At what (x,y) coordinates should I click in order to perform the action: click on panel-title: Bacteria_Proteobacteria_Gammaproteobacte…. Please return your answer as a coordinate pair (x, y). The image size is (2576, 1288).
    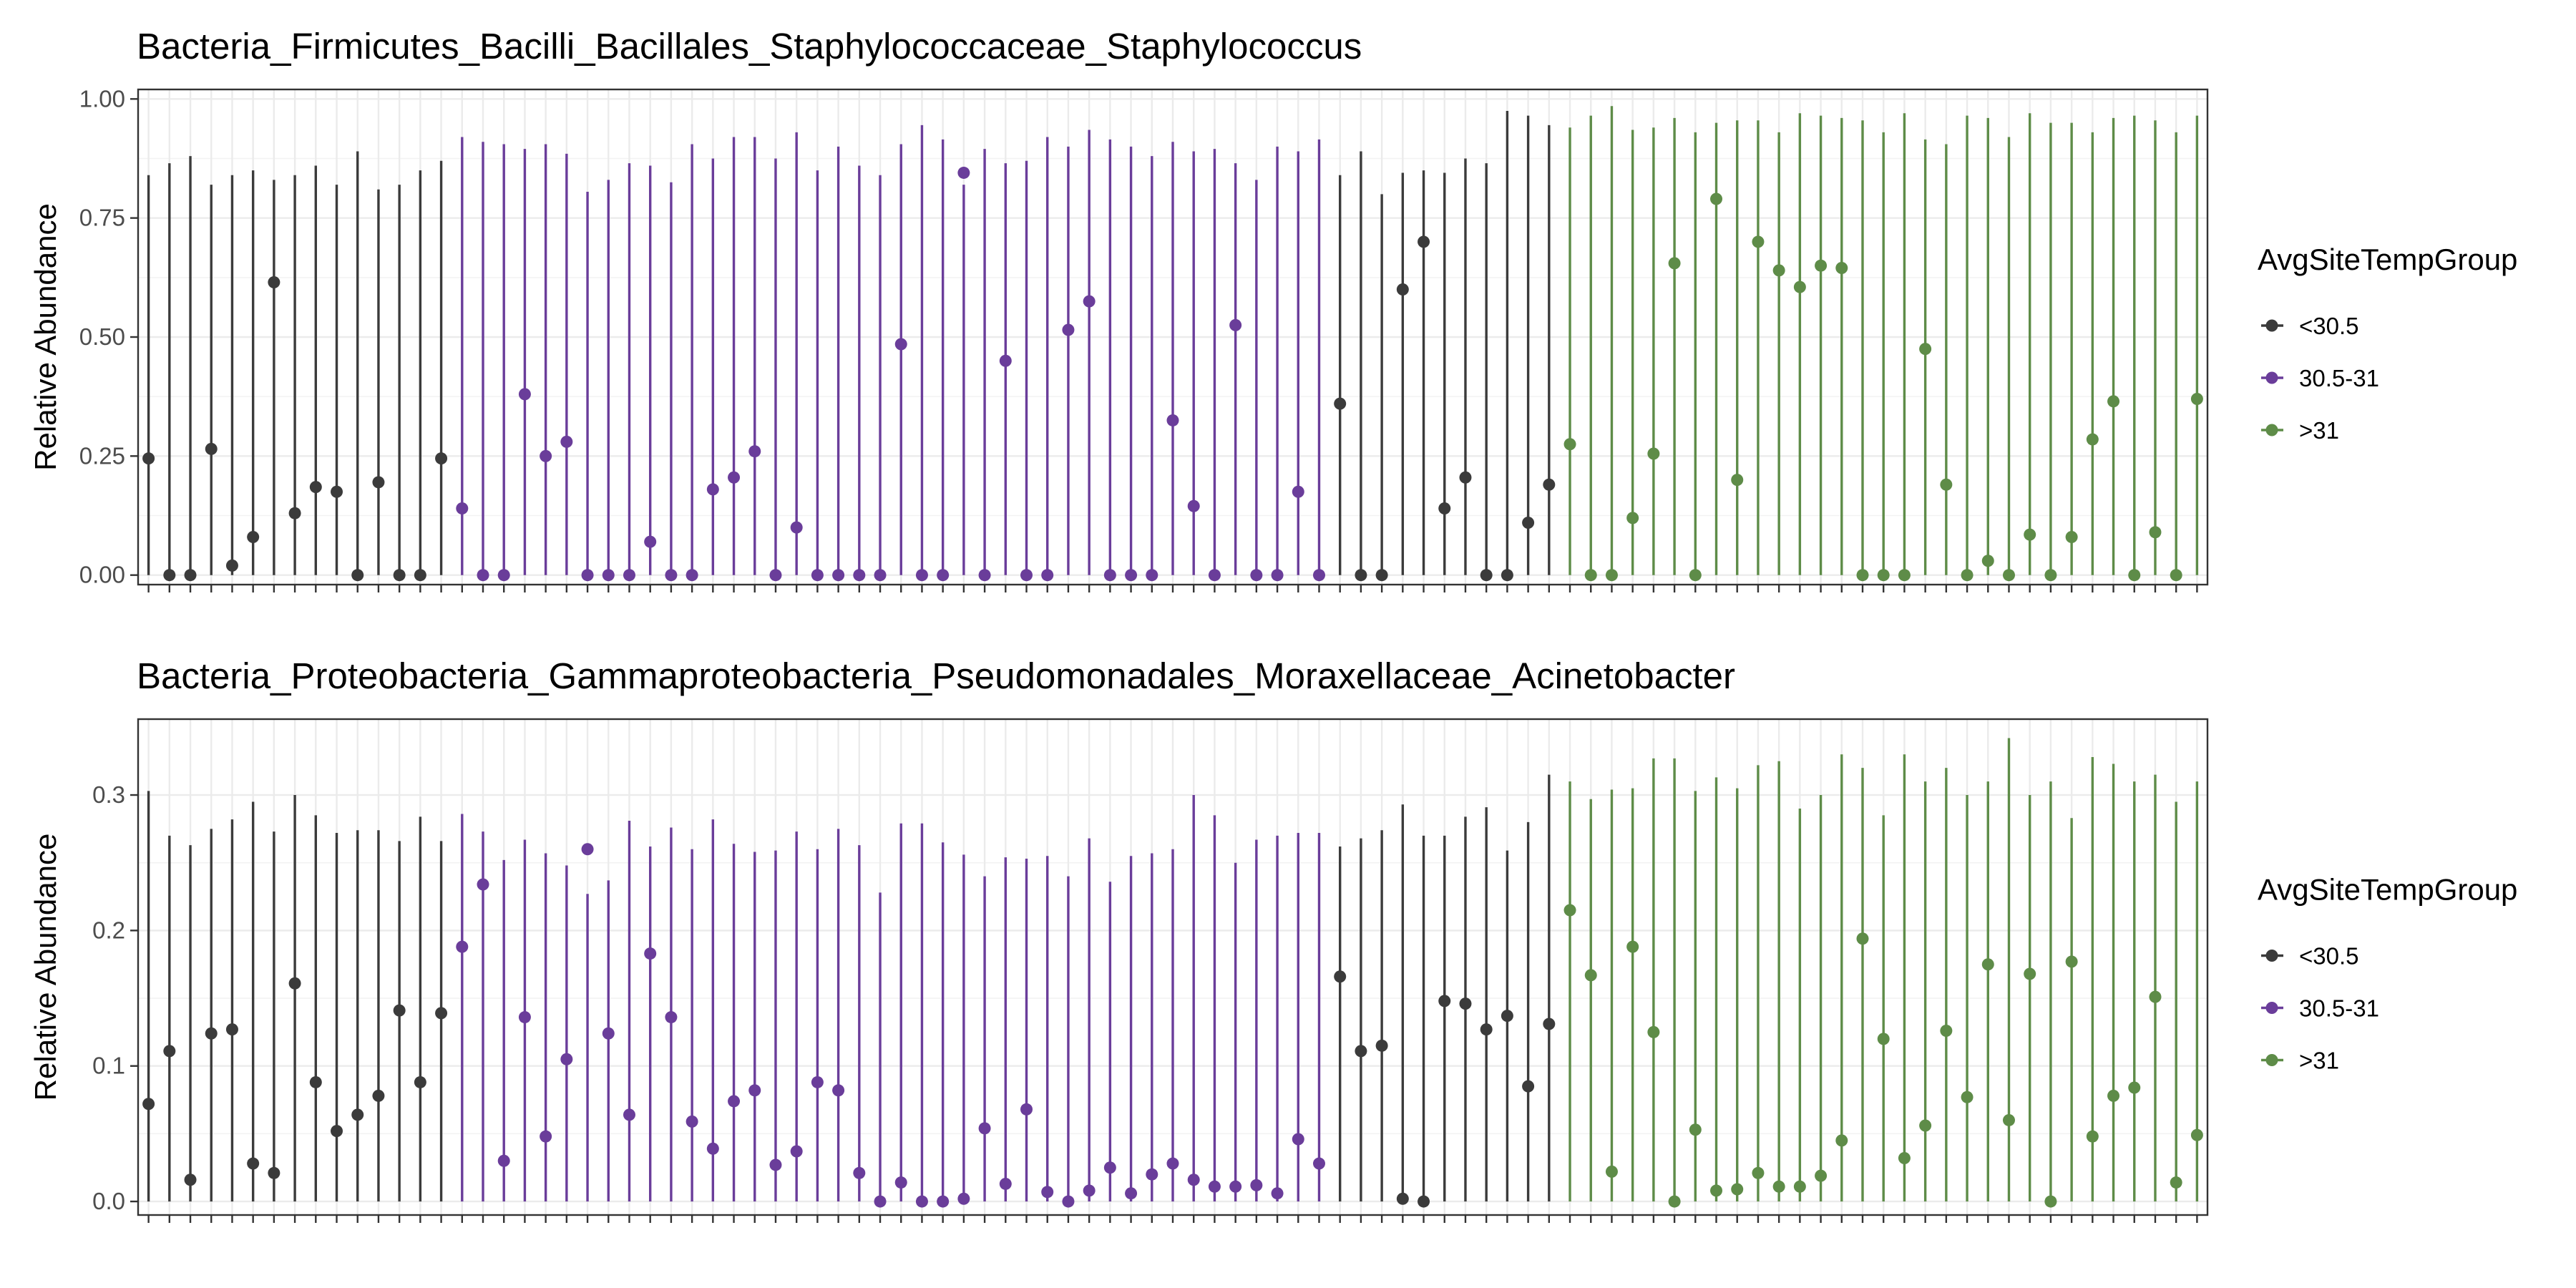
    Looking at the image, I should click on (936, 675).